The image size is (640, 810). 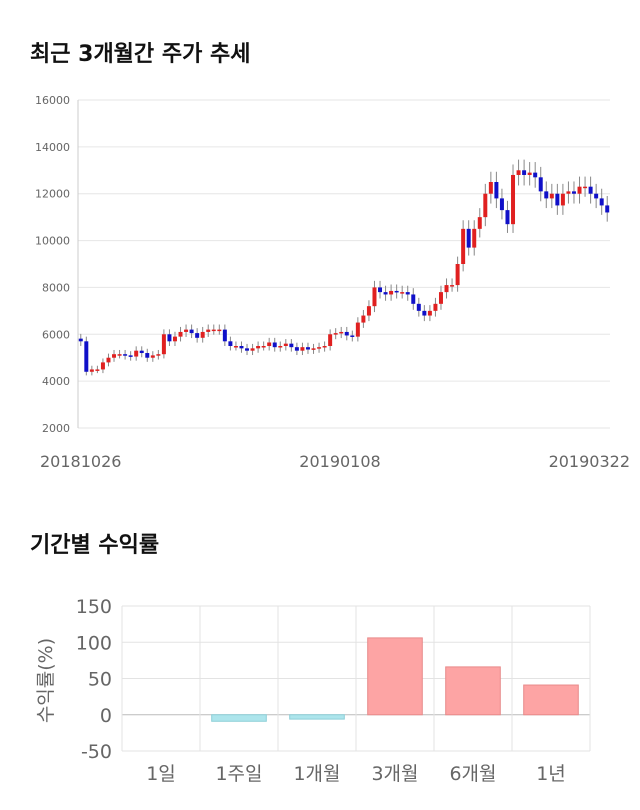 I want to click on y-tick-label: 6000, so click(x=56, y=334).